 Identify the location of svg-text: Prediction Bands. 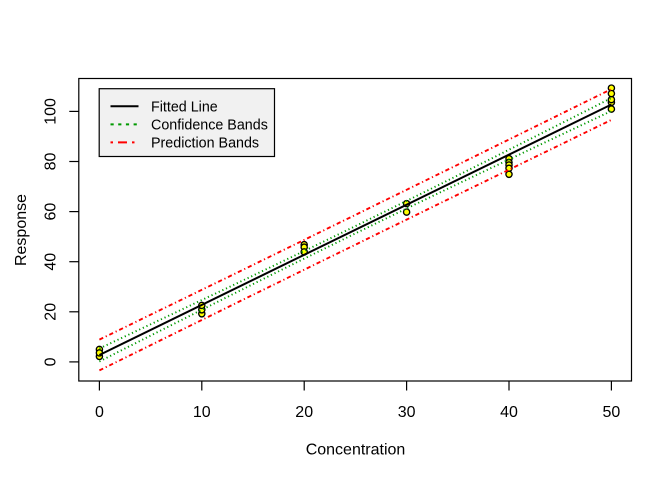
(205, 144).